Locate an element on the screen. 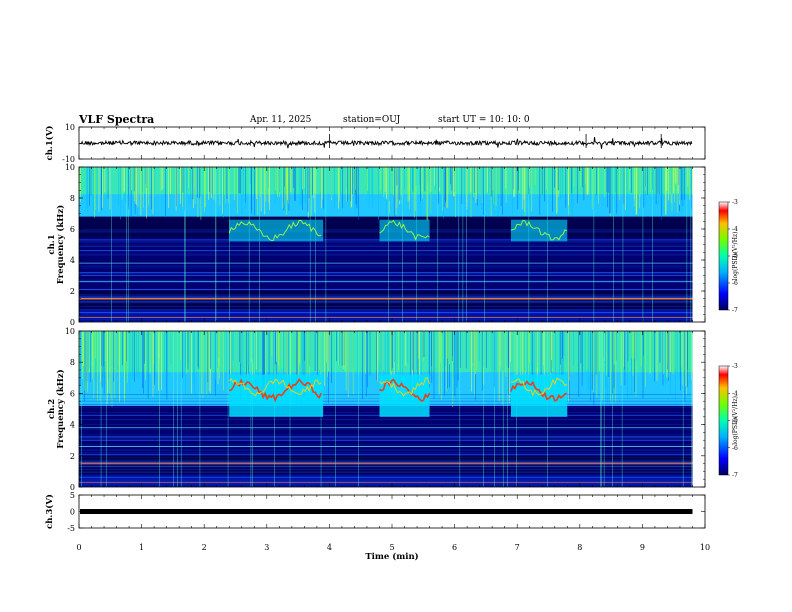 This screenshot has width=792, height=612. ch1-trace-line is located at coordinates (386, 143).